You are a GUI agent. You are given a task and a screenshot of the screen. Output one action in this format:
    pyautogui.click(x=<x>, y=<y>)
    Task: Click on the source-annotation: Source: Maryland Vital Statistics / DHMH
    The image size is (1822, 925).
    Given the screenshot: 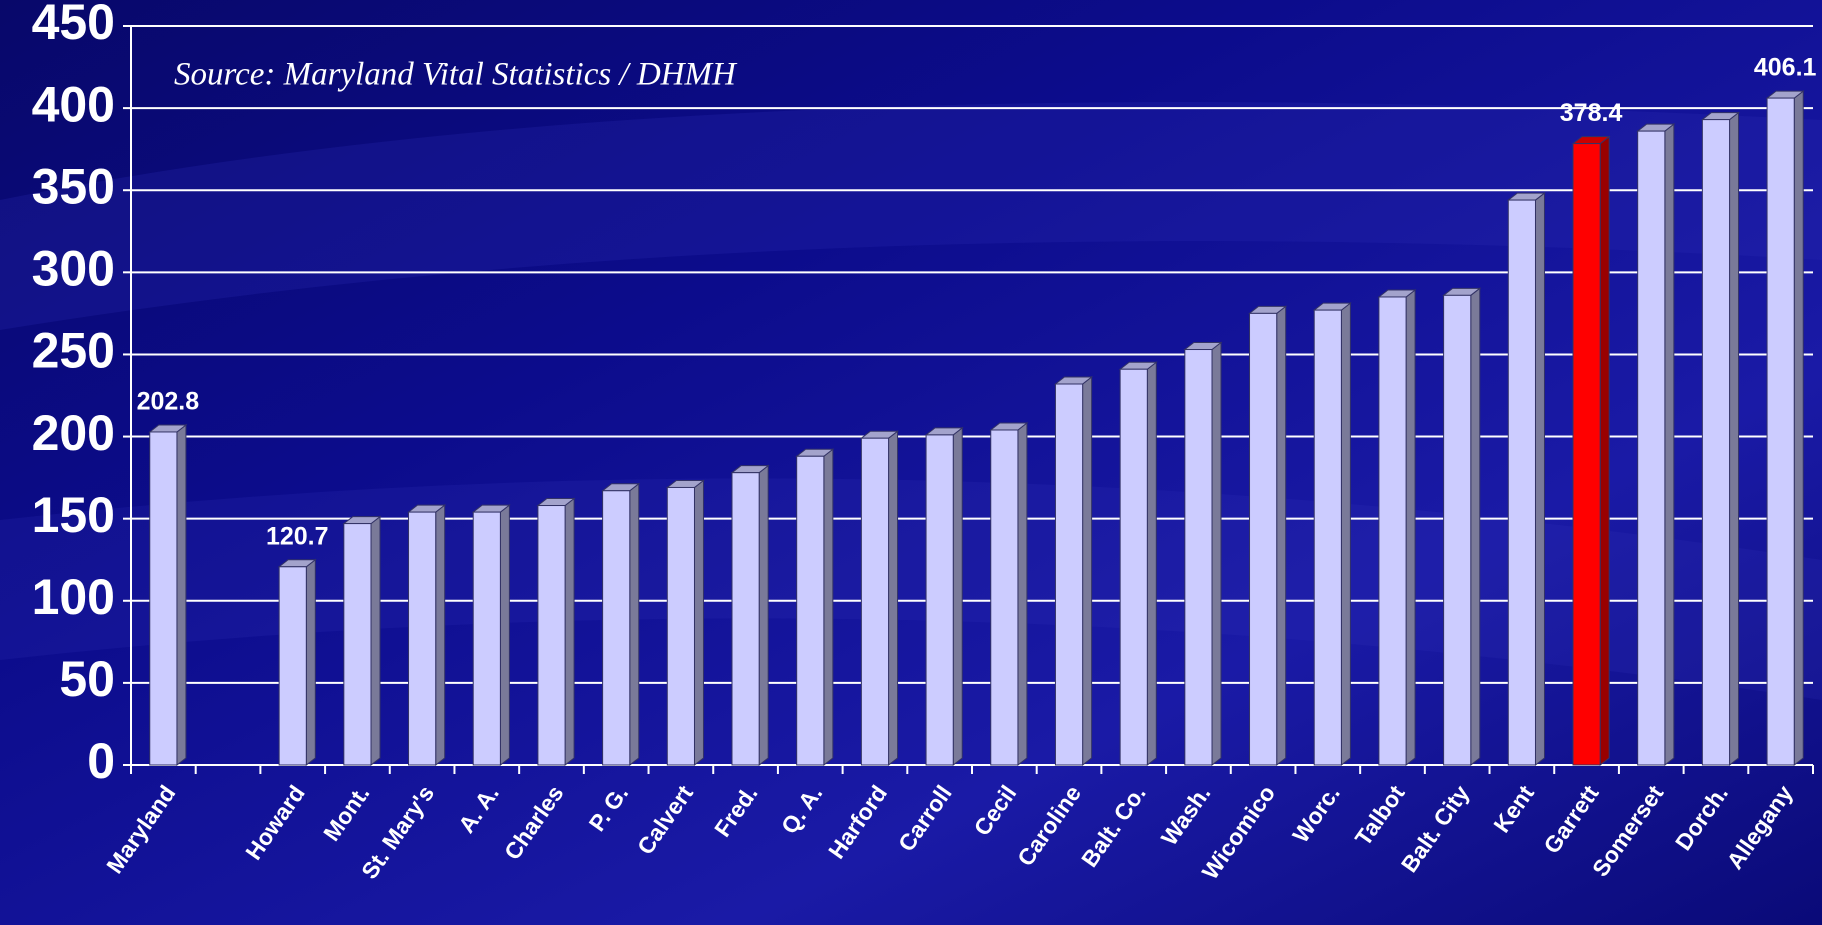 What is the action you would take?
    pyautogui.click(x=456, y=75)
    